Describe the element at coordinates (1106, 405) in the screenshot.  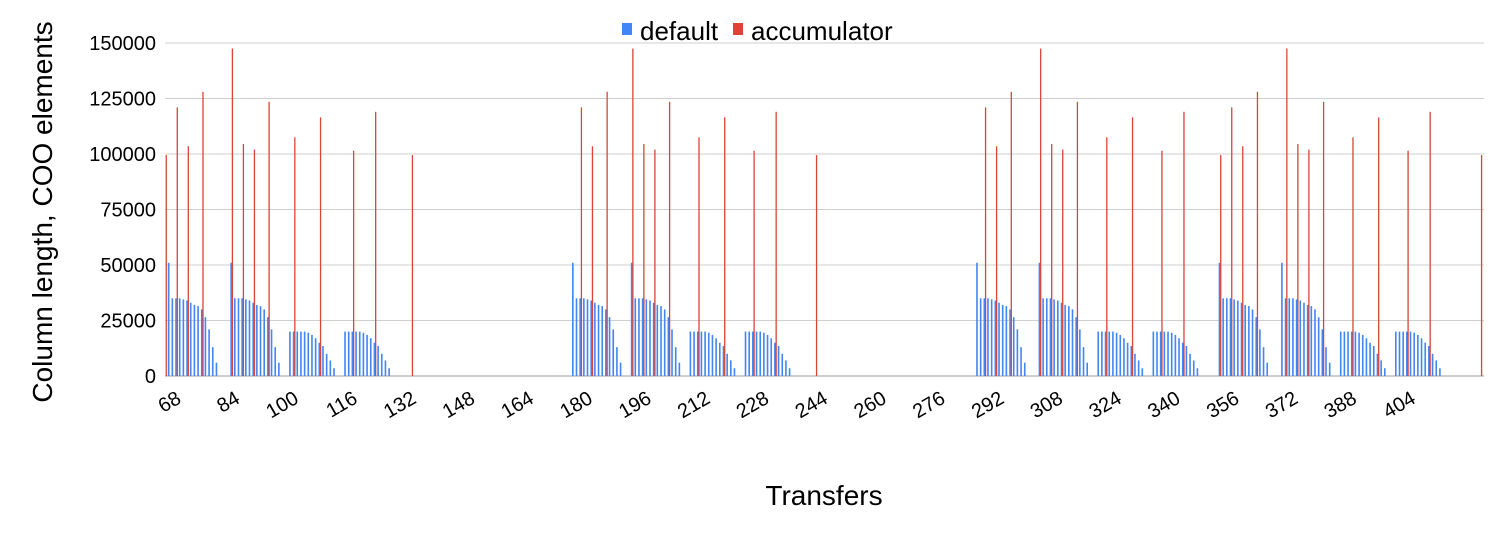
I see `x-tick-label: 324` at that location.